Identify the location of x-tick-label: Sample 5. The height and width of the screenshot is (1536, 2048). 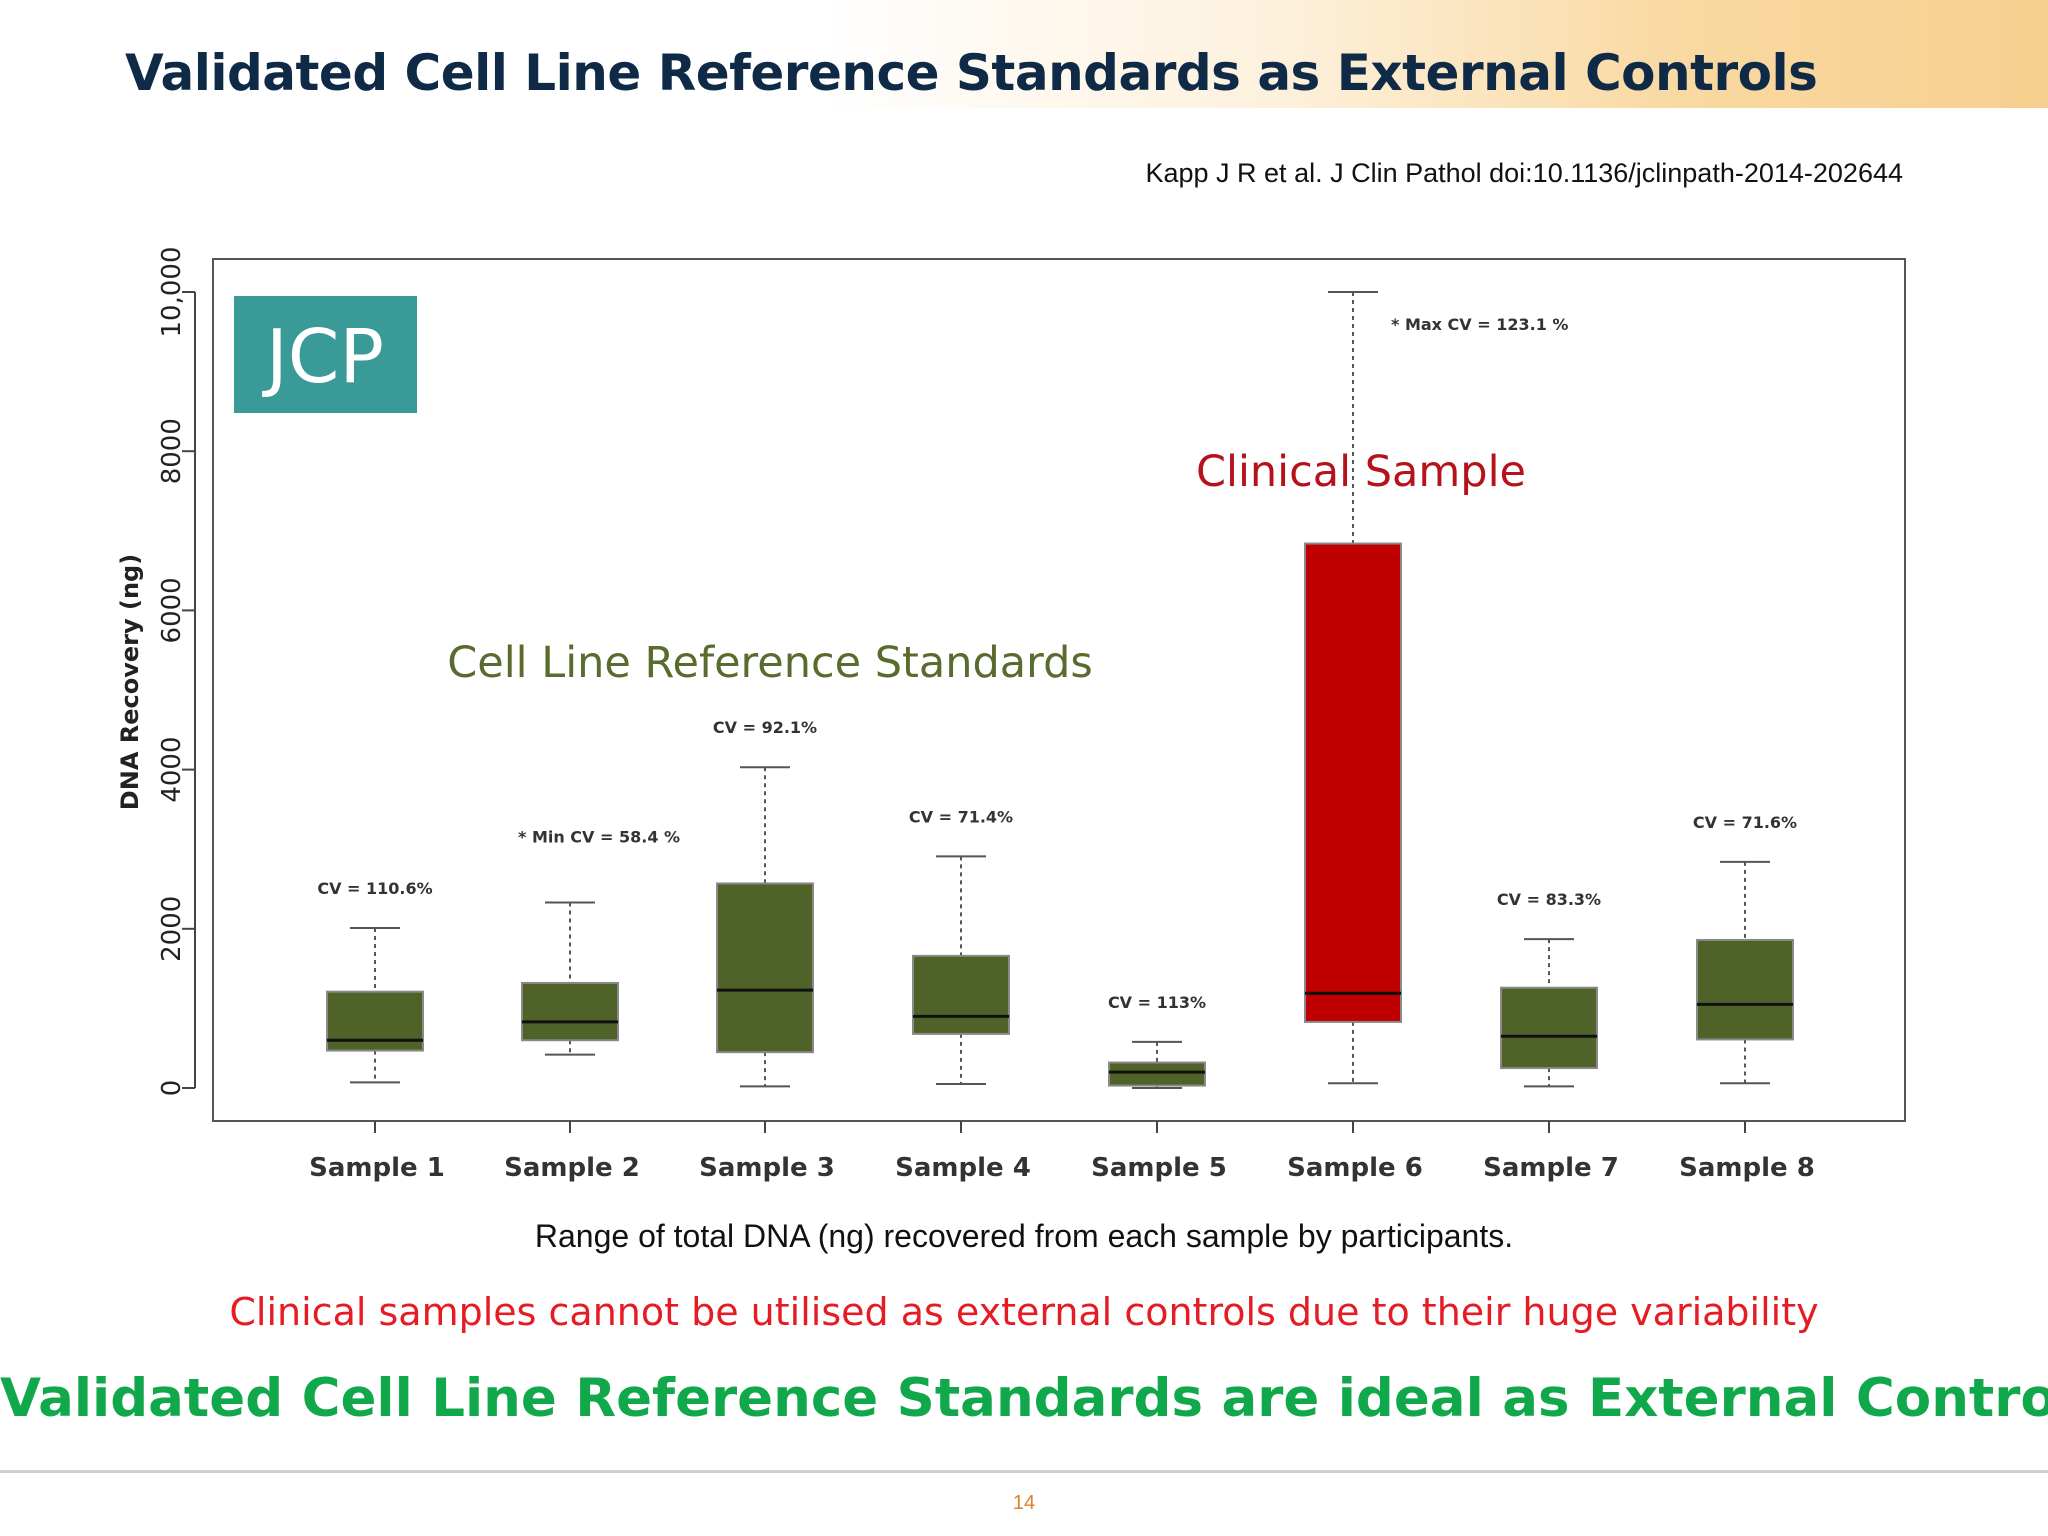
(1159, 1168).